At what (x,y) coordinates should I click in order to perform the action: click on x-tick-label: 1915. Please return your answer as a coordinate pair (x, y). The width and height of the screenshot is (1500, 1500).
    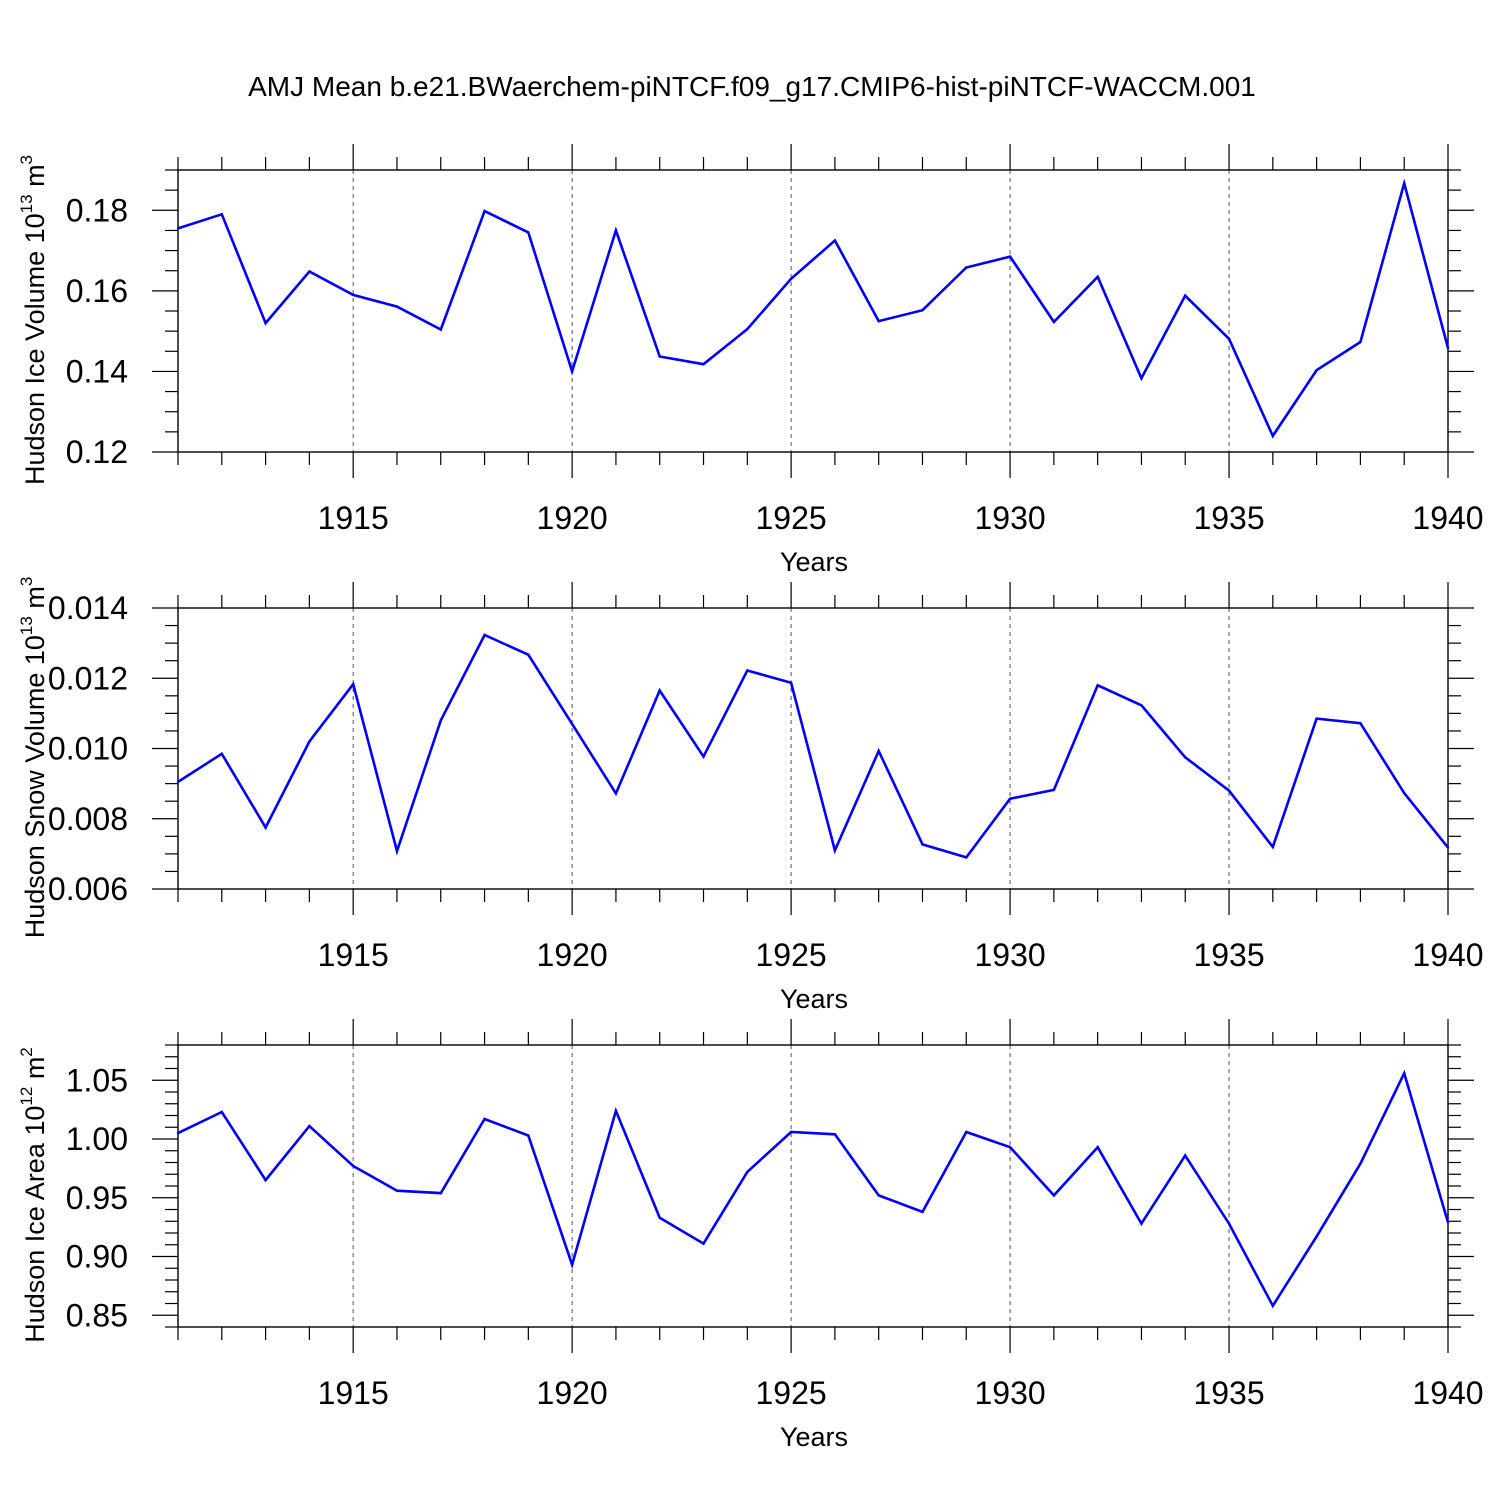
    Looking at the image, I should click on (353, 955).